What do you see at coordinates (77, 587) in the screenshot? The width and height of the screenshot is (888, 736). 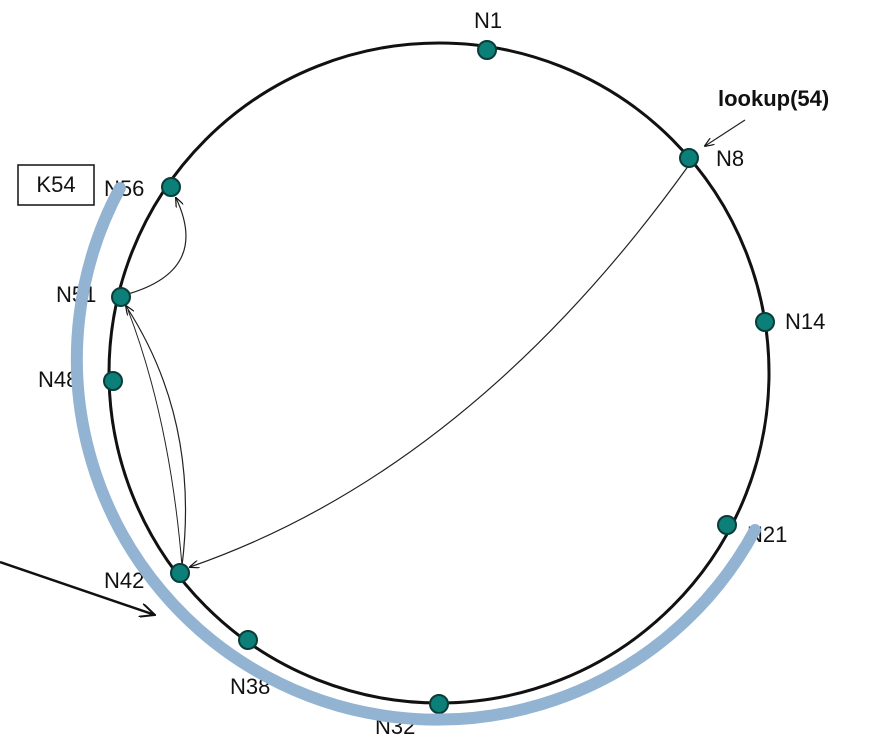 I see `pointer-arrow` at bounding box center [77, 587].